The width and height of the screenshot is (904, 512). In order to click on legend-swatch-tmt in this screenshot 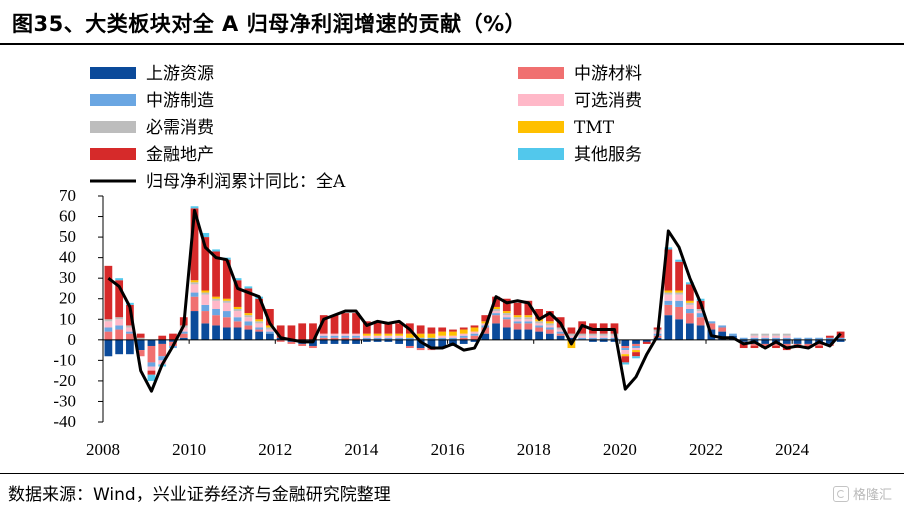, I will do `click(541, 127)`.